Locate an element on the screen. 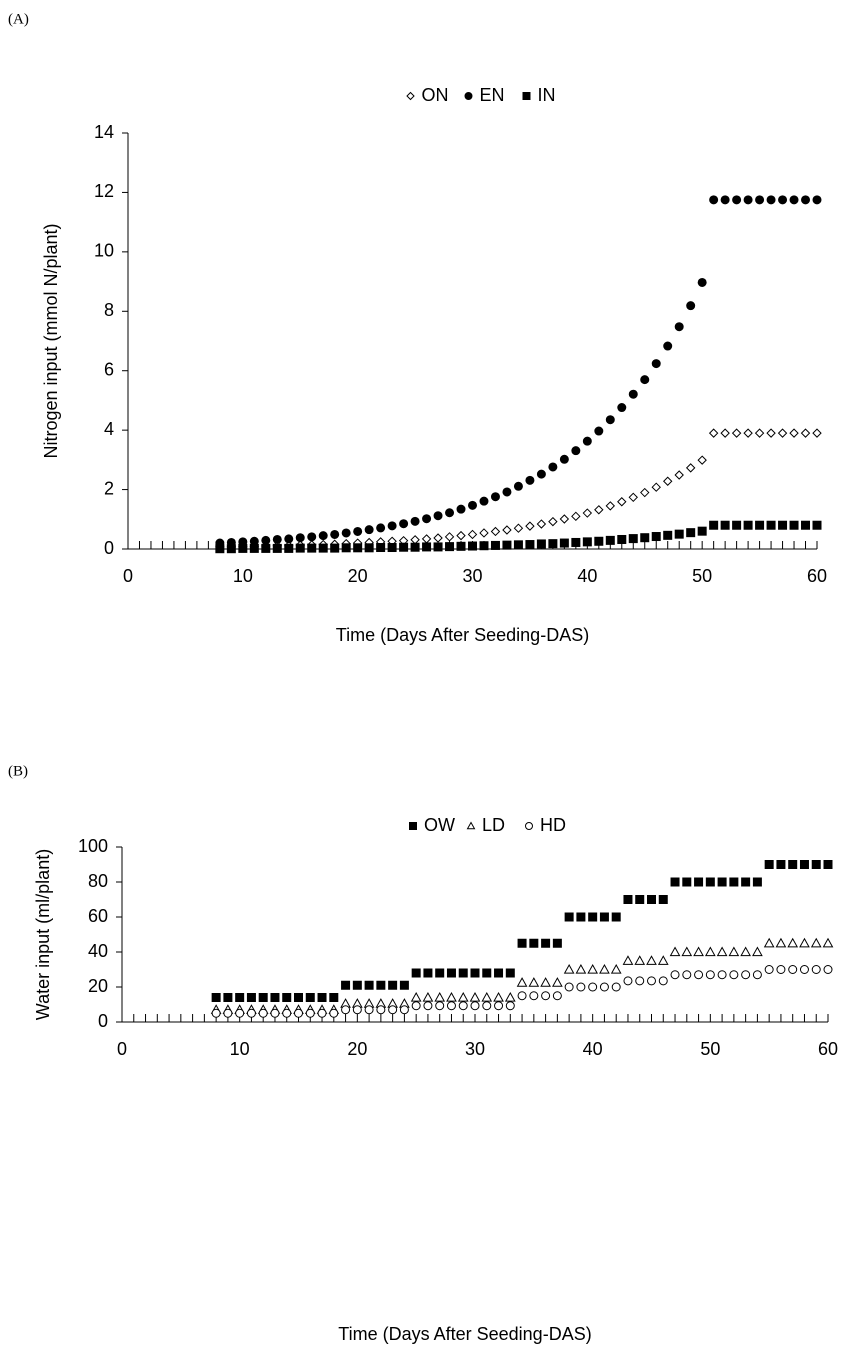  x-tick-label: 60 is located at coordinates (817, 576).